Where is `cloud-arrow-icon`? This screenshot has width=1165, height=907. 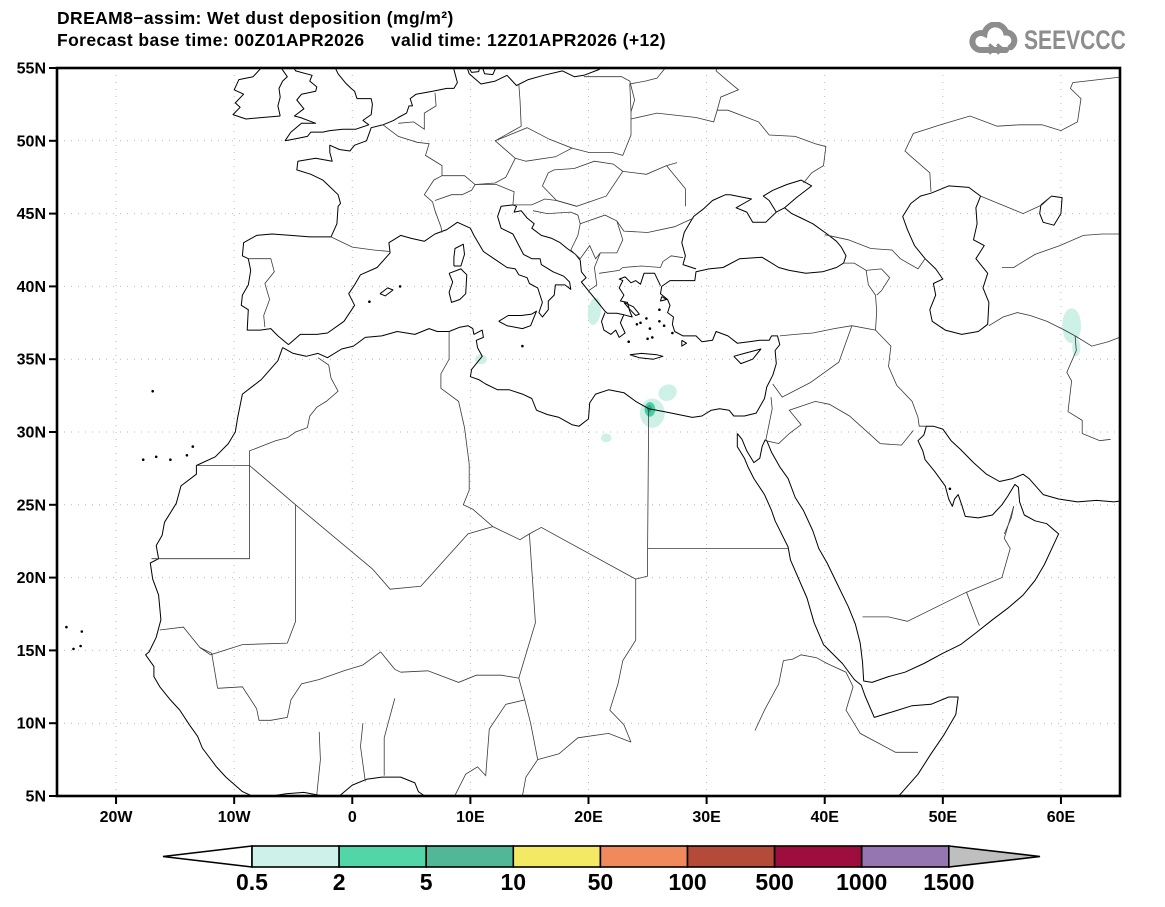 cloud-arrow-icon is located at coordinates (993, 38).